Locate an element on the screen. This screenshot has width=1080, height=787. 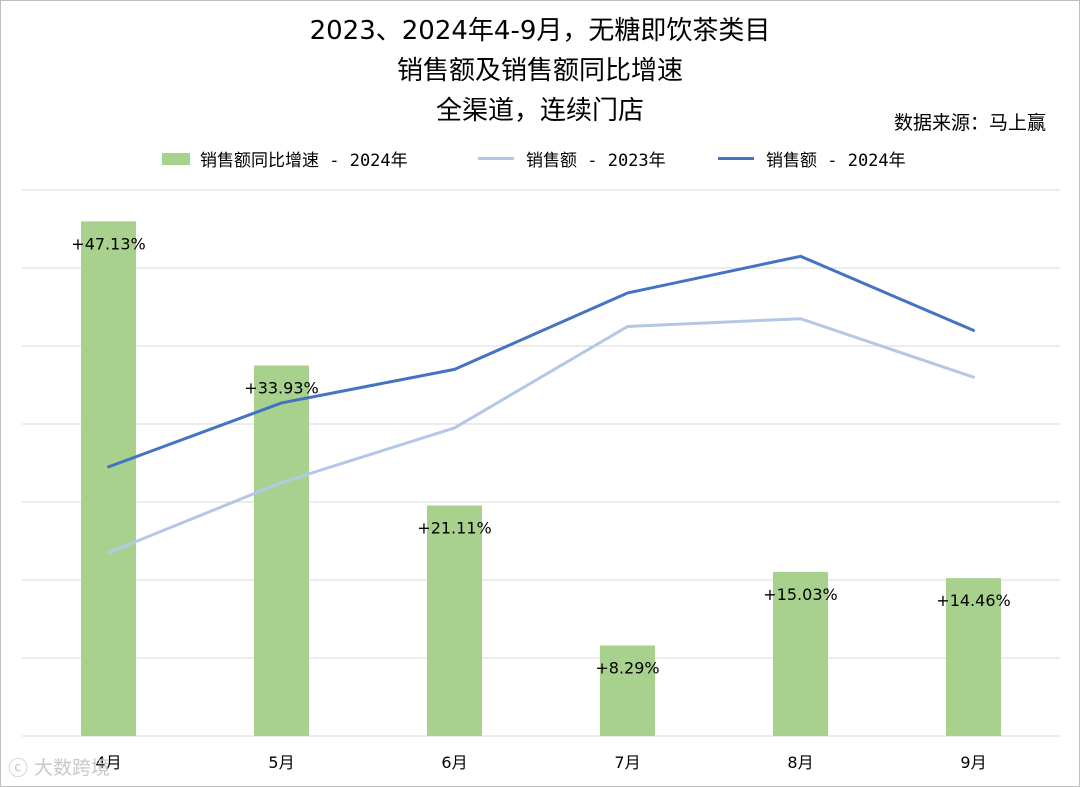
x-tick-label-4: 7月 is located at coordinates (627, 762).